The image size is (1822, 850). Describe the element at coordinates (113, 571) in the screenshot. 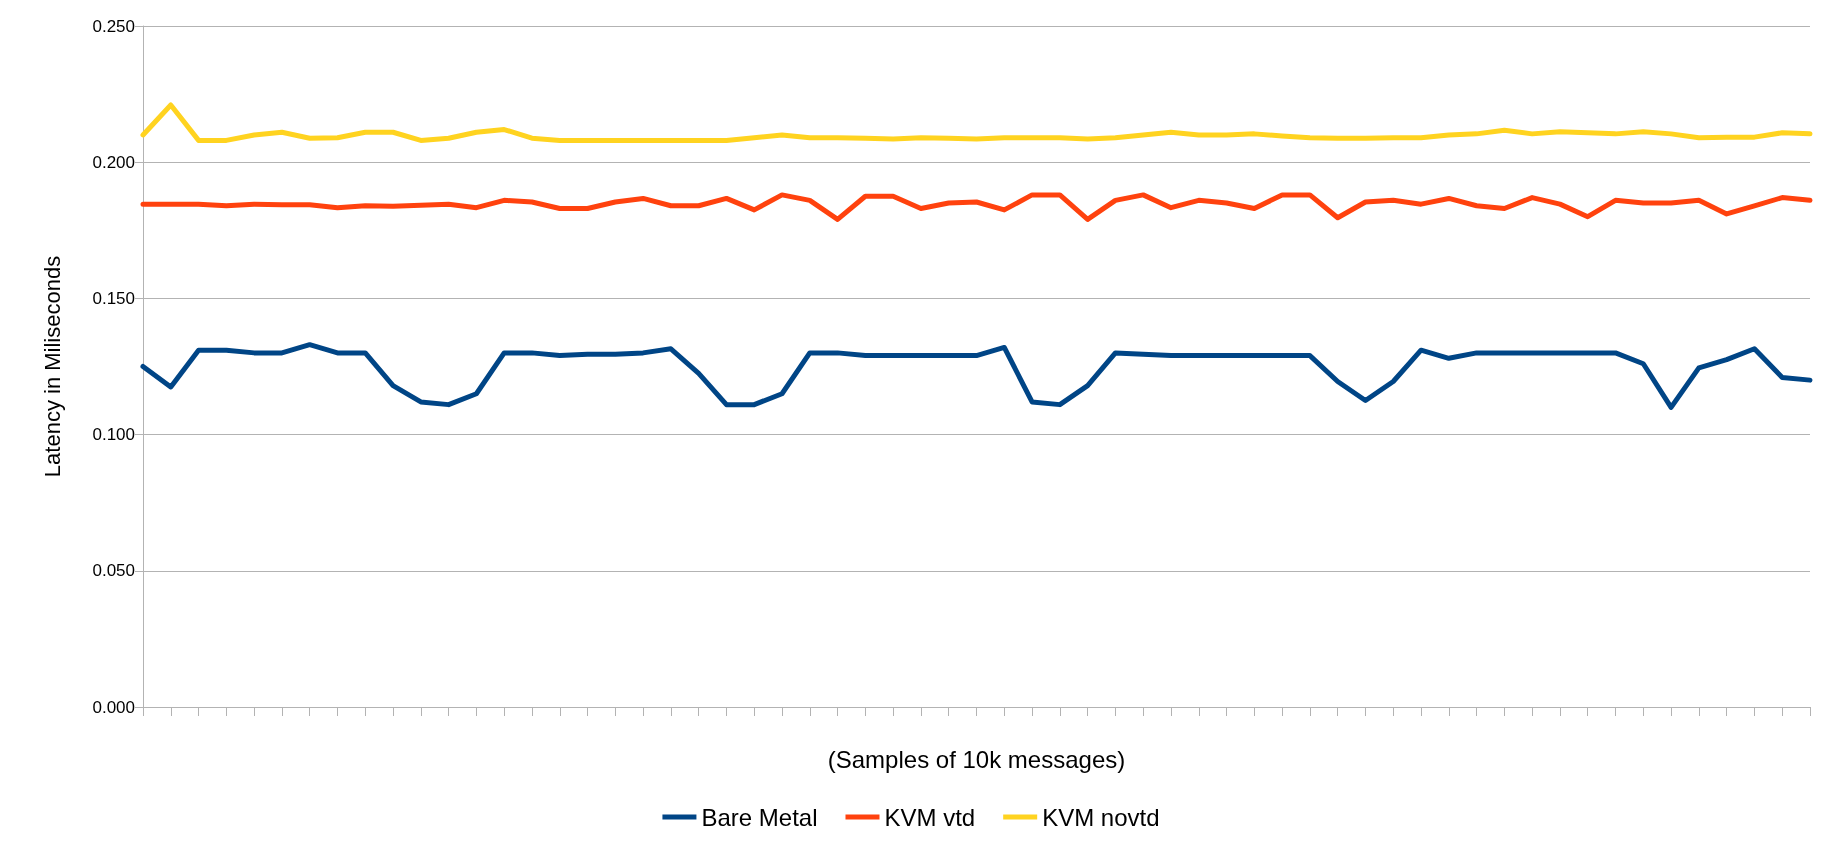

I see `y-tick-label: 0.050` at that location.